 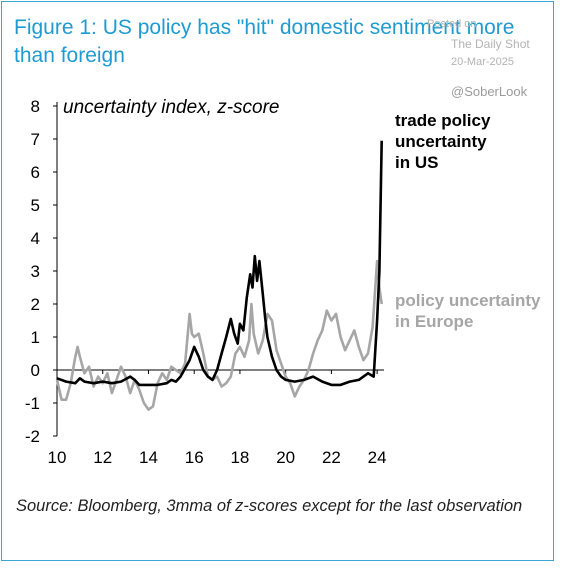 I want to click on y-tick-label: 2, so click(x=35, y=304).